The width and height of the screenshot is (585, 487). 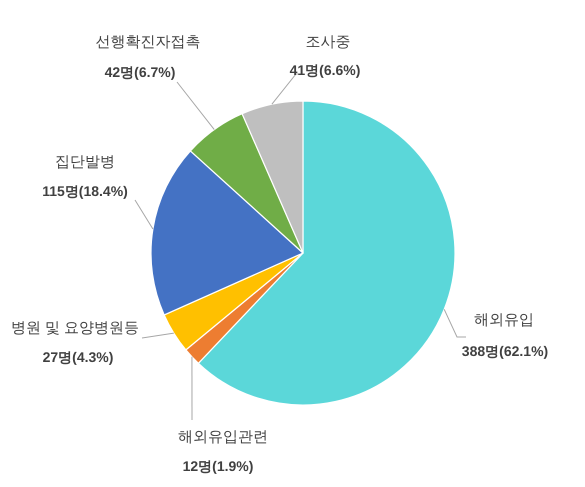 What do you see at coordinates (504, 320) in the screenshot?
I see `slice-label: 해외유입` at bounding box center [504, 320].